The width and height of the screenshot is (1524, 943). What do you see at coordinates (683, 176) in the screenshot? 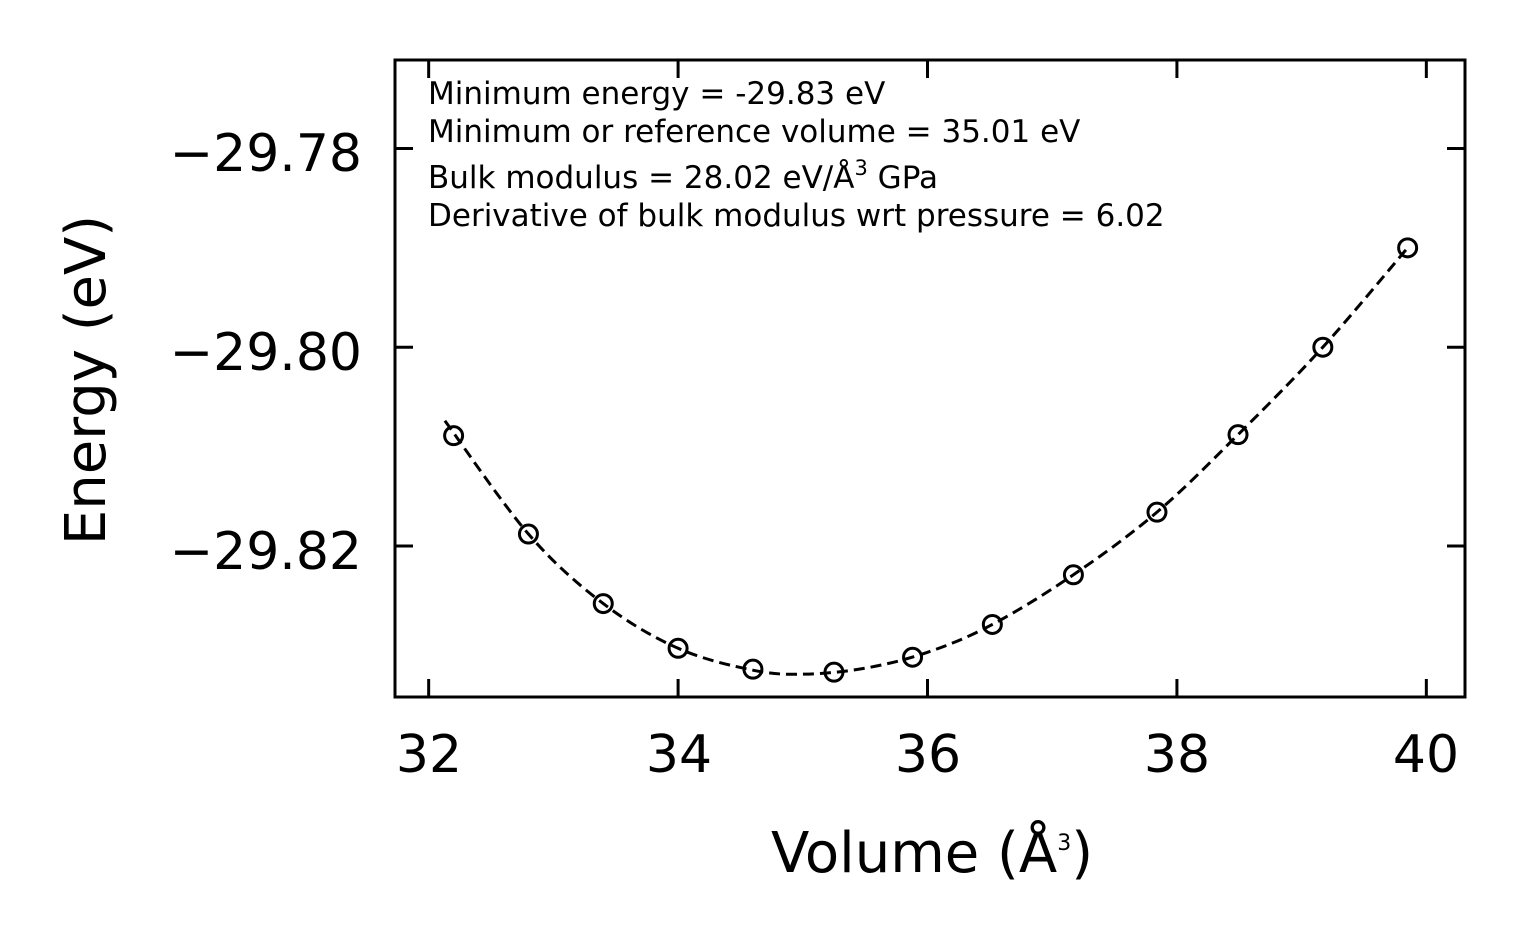
I see `annotation-bulk-modulus: Bulk modulus = 28.02 eV/Å3 GPa` at bounding box center [683, 176].